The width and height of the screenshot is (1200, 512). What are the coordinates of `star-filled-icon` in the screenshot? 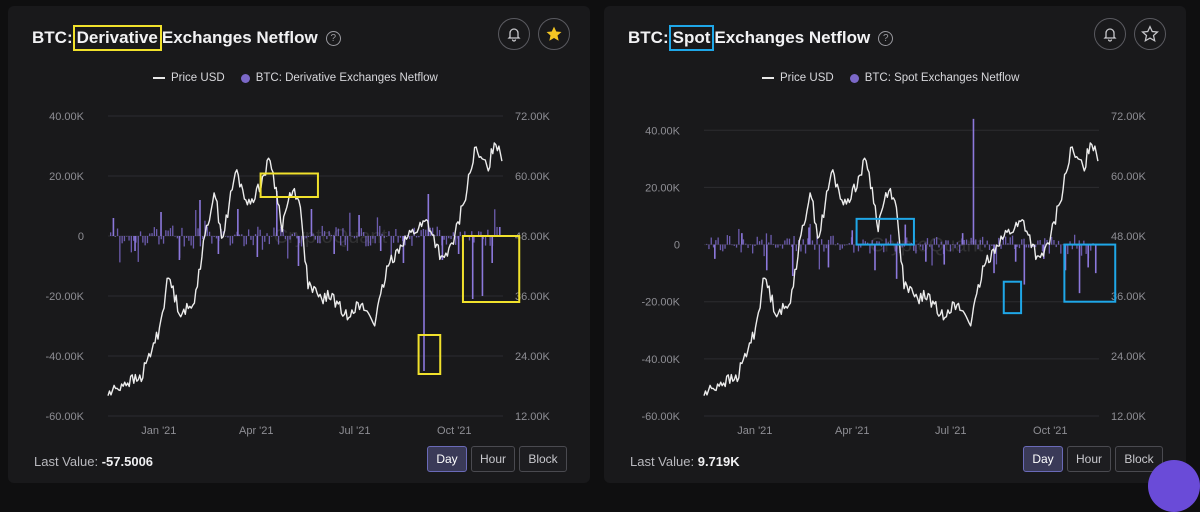 It's located at (554, 34).